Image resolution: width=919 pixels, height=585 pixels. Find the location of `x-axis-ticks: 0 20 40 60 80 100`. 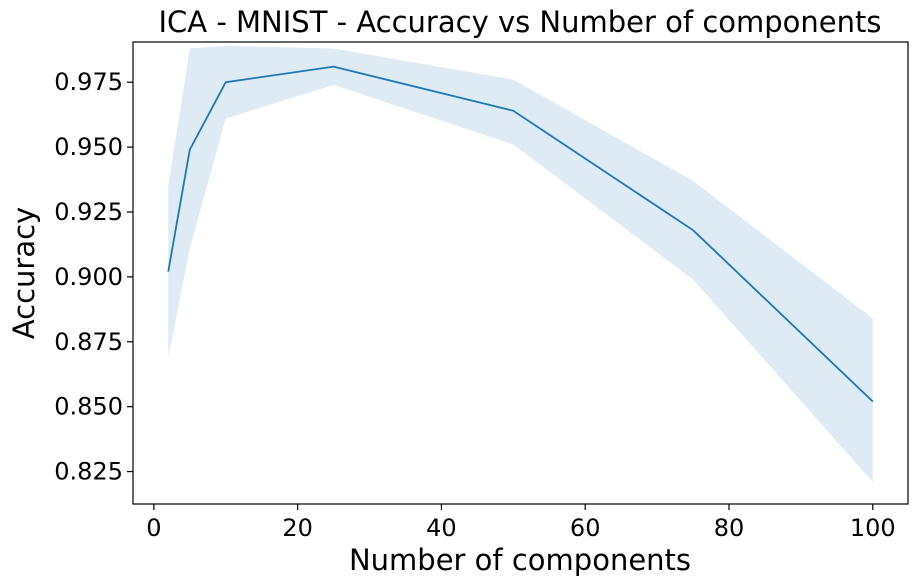

x-axis-ticks: 0 20 40 60 80 100 is located at coordinates (521, 523).